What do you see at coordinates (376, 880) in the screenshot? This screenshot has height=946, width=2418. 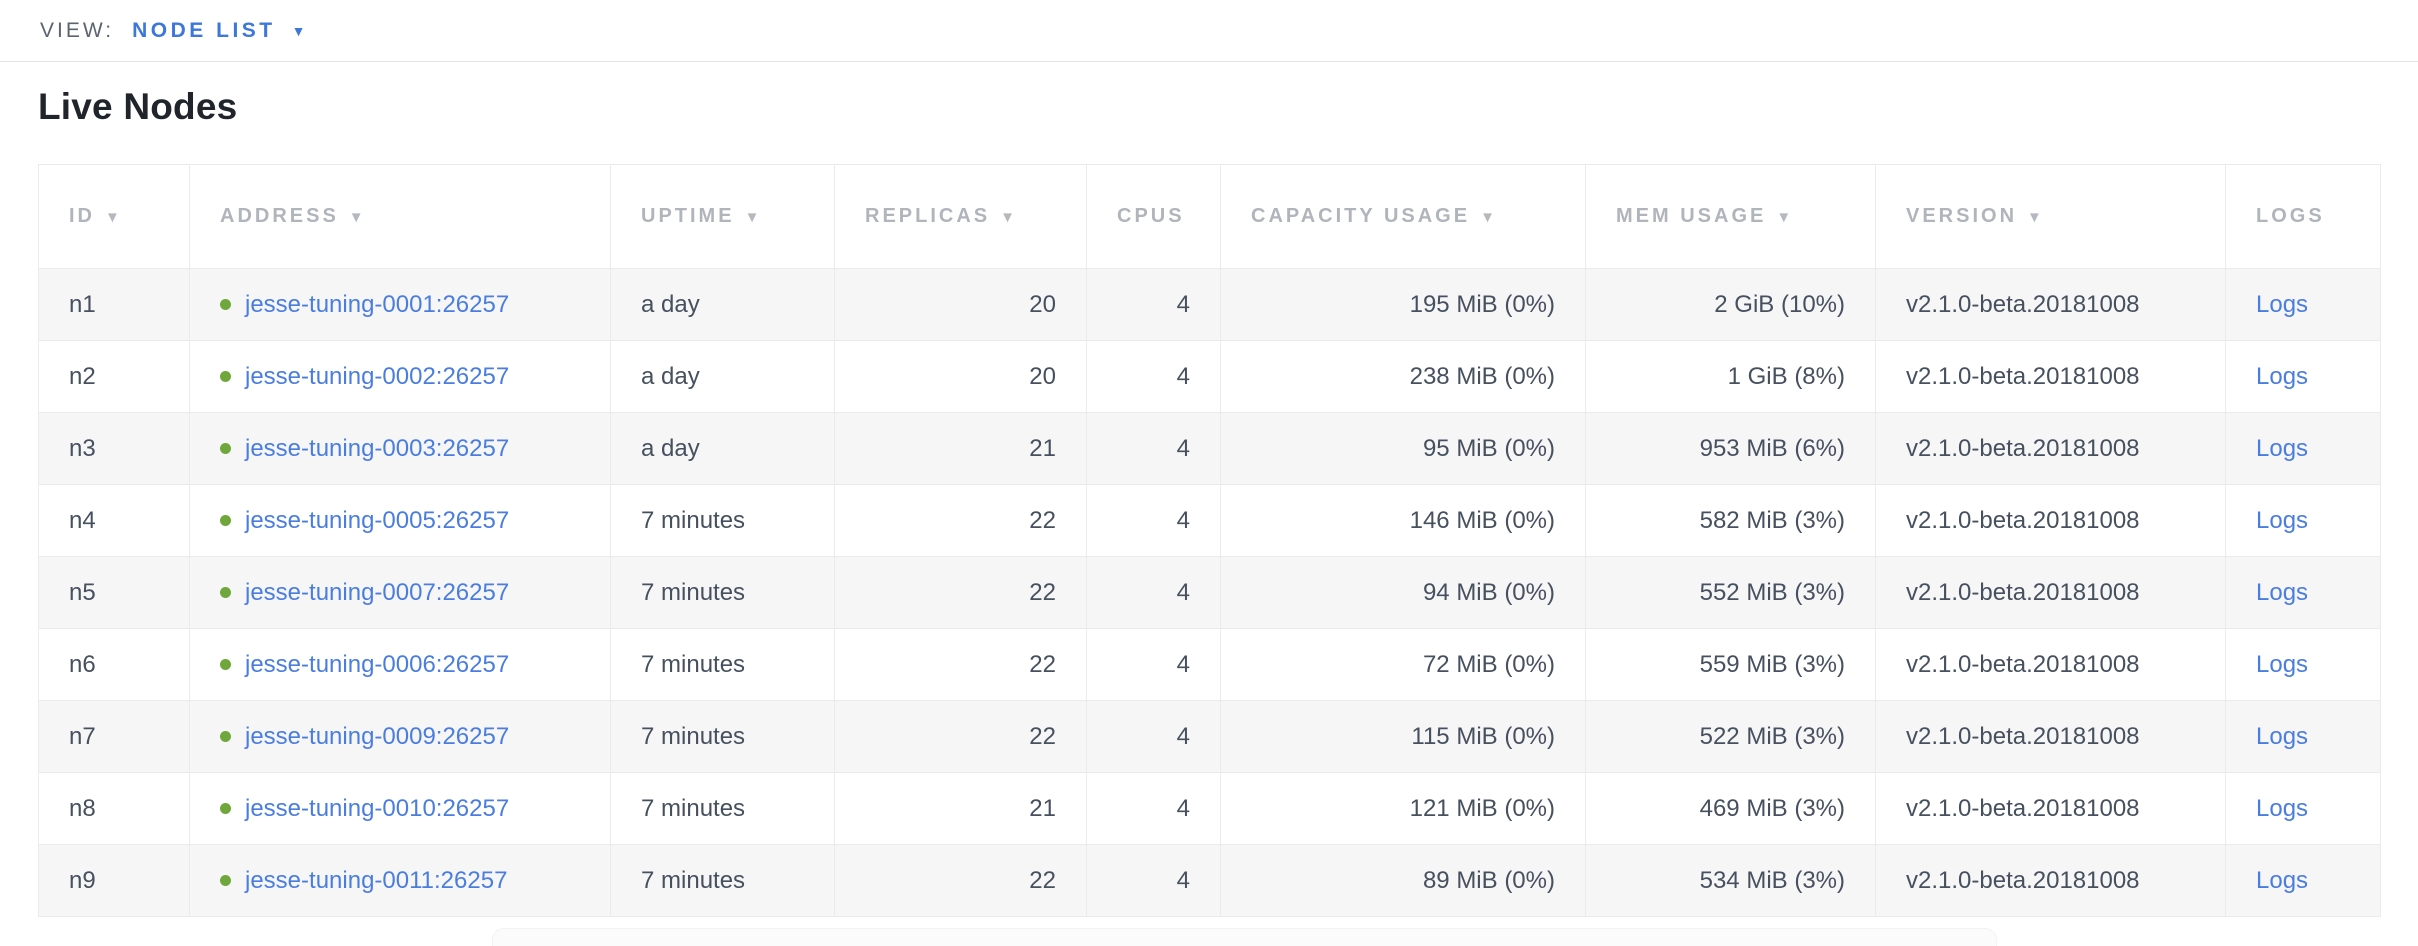 I see `address-link: jesse-tuning-0011:26257` at bounding box center [376, 880].